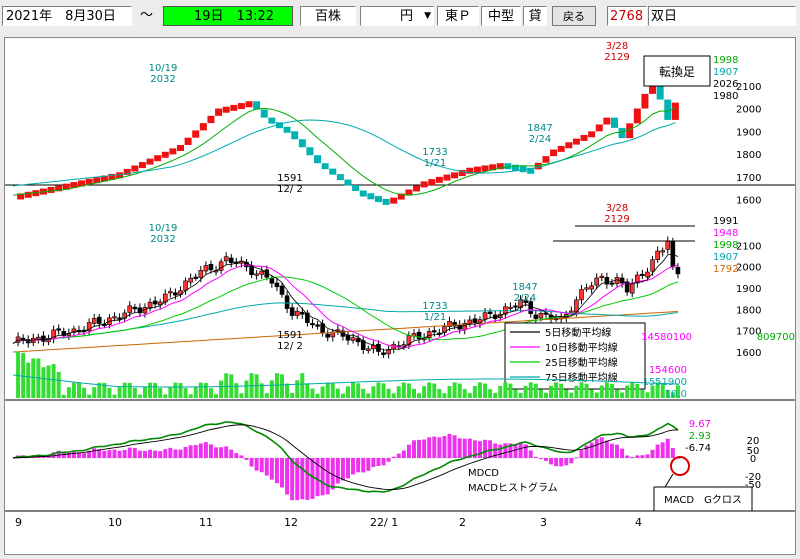  Describe the element at coordinates (540, 139) in the screenshot. I see `pf-annotation-line2: 2/24` at that location.